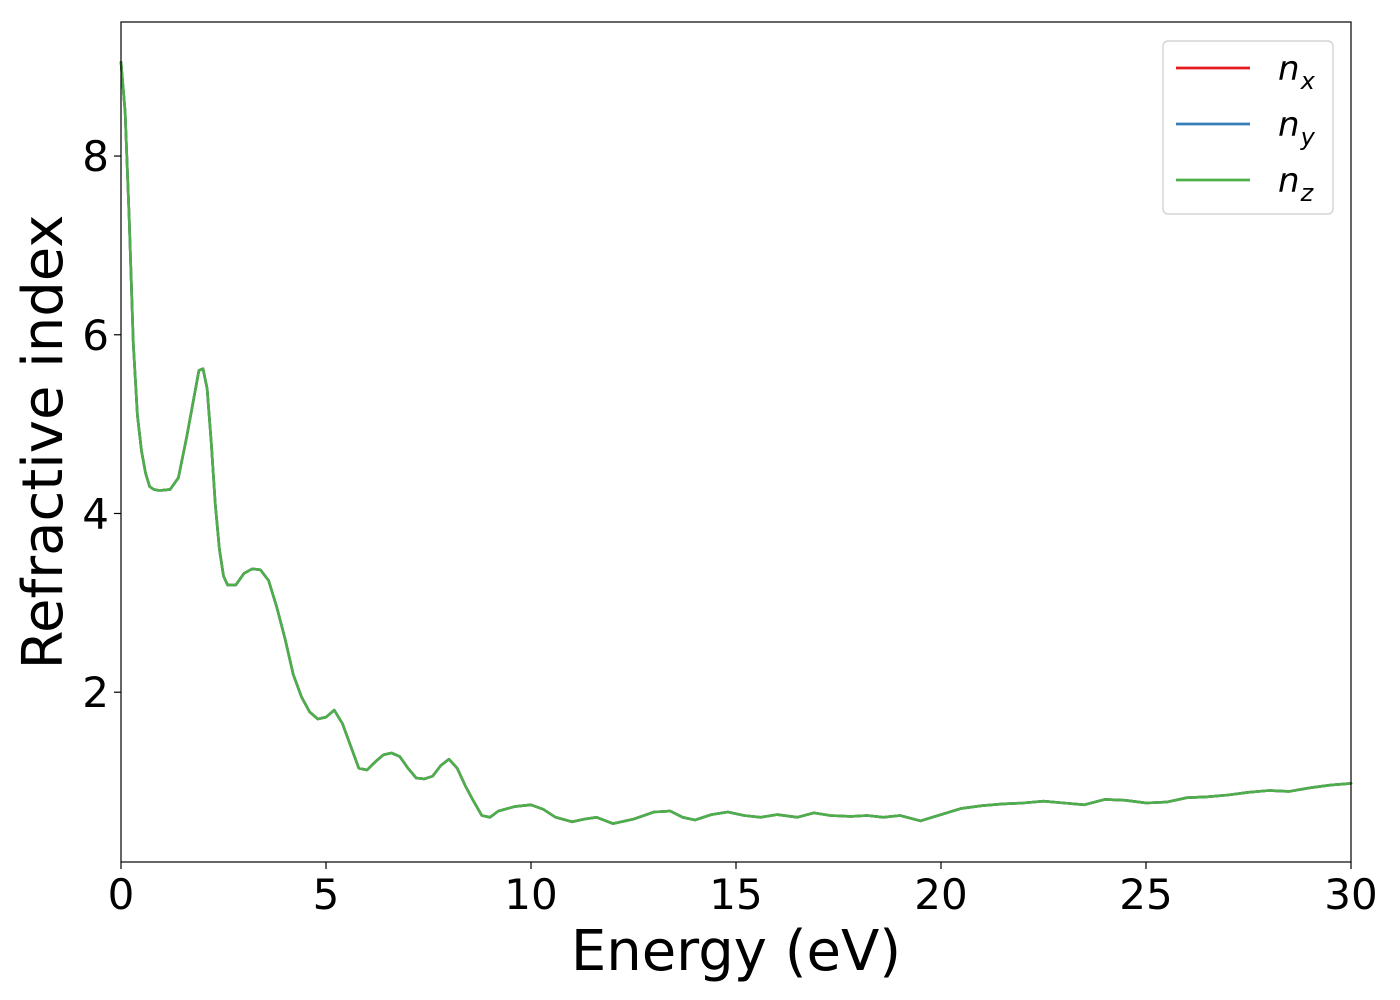  What do you see at coordinates (530, 894) in the screenshot?
I see `x-tick-label: 10` at bounding box center [530, 894].